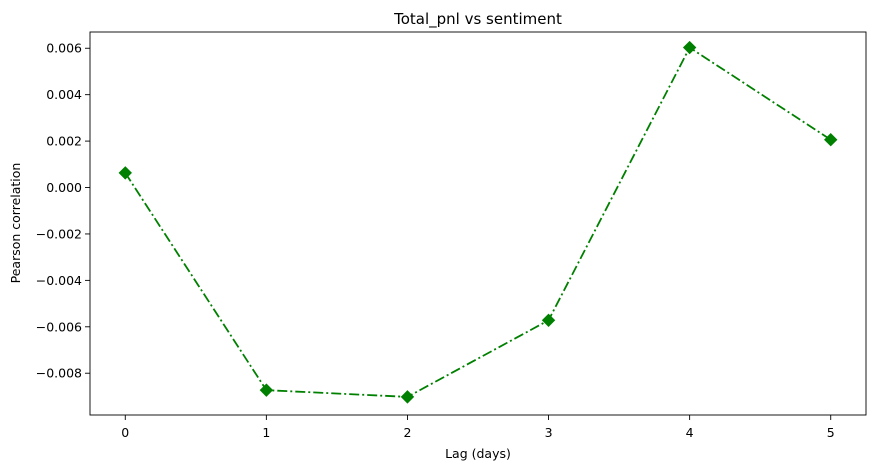  Describe the element at coordinates (64, 48) in the screenshot. I see `y-tick-label: 0.006` at that location.